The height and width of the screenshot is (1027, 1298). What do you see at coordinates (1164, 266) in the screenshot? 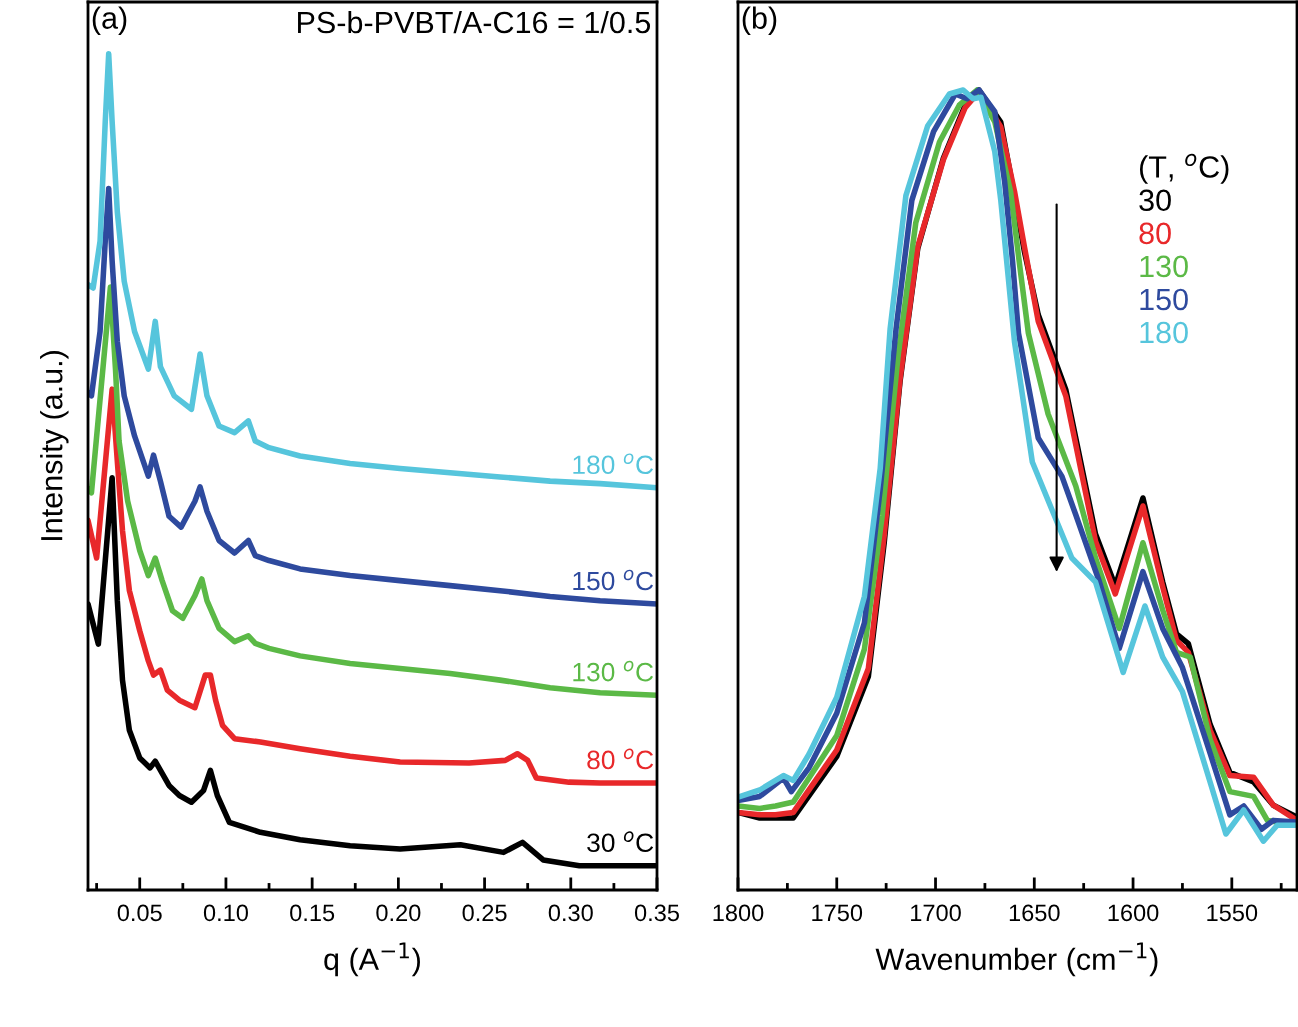
I see `text: 130` at bounding box center [1164, 266].